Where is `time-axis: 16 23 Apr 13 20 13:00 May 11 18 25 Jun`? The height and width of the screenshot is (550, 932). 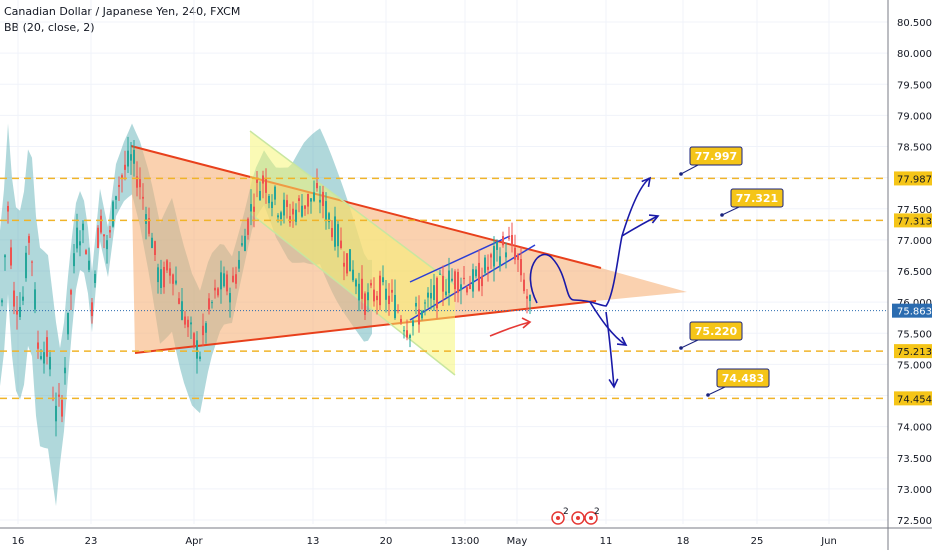
time-axis: 16 23 Apr 13 20 13:00 May 11 18 25 Jun is located at coordinates (466, 537).